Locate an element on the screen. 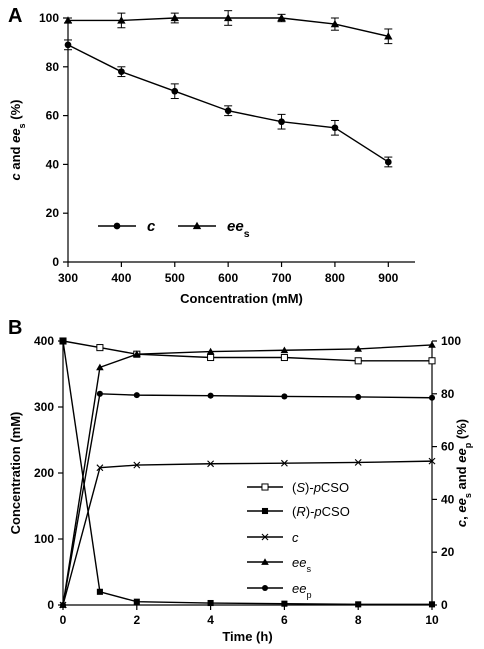  legend: (S)-pCSO (R)-pCSO c ees eep is located at coordinates (298, 540).